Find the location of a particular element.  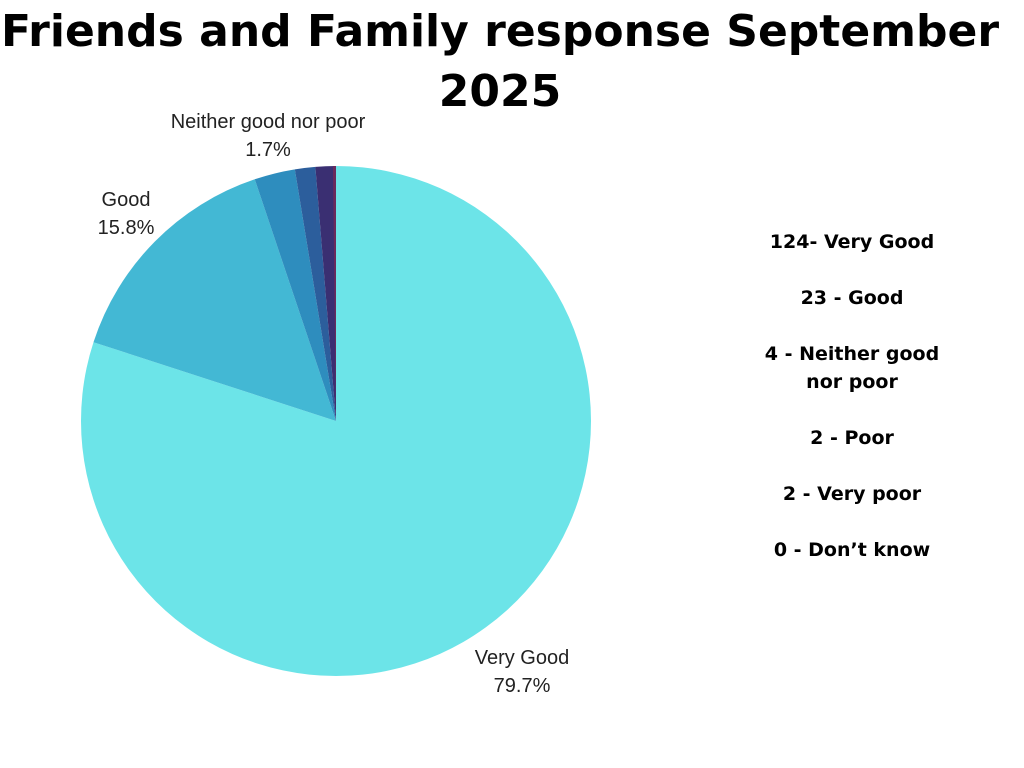

pie-slice-don-t-know is located at coordinates (334, 293).